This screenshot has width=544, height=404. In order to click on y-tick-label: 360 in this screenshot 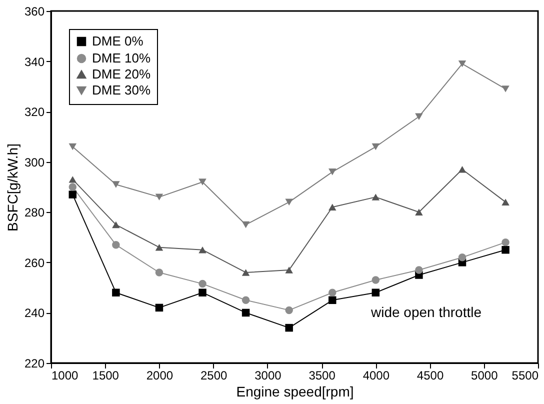, I will do `click(34, 11)`.